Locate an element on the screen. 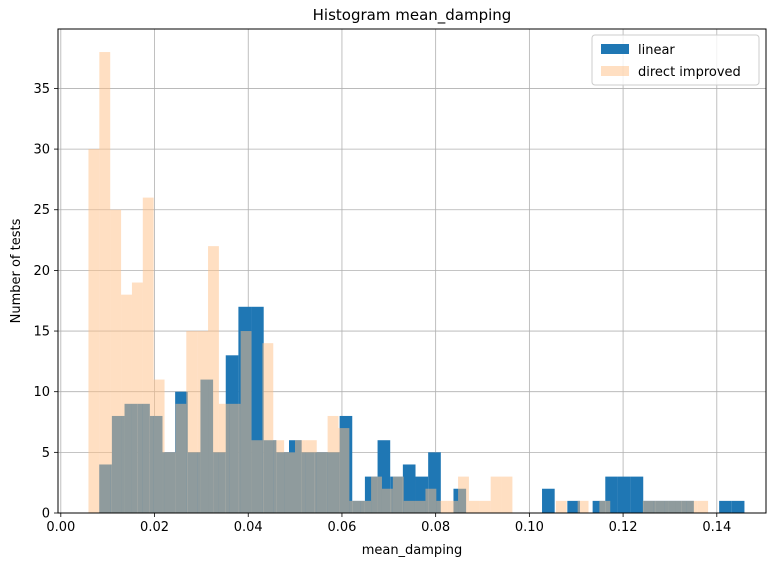 The width and height of the screenshot is (777, 566). x-tick-label: 0.06 is located at coordinates (341, 527).